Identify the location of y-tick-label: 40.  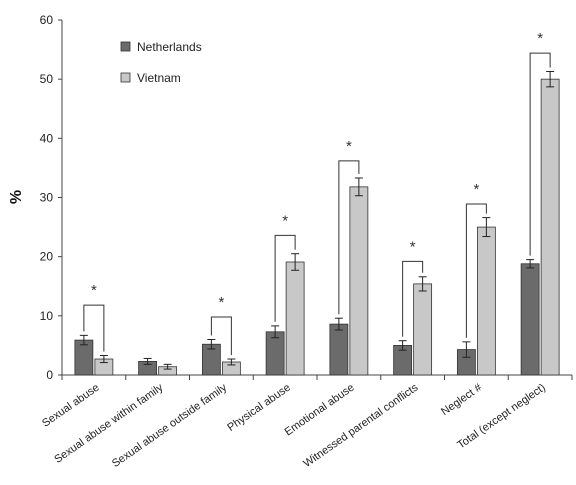
(47, 138).